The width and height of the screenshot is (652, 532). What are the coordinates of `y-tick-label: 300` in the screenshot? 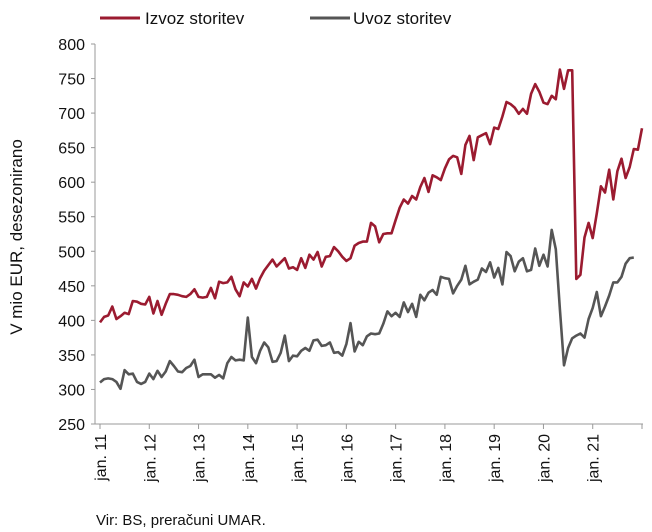 It's located at (71, 390).